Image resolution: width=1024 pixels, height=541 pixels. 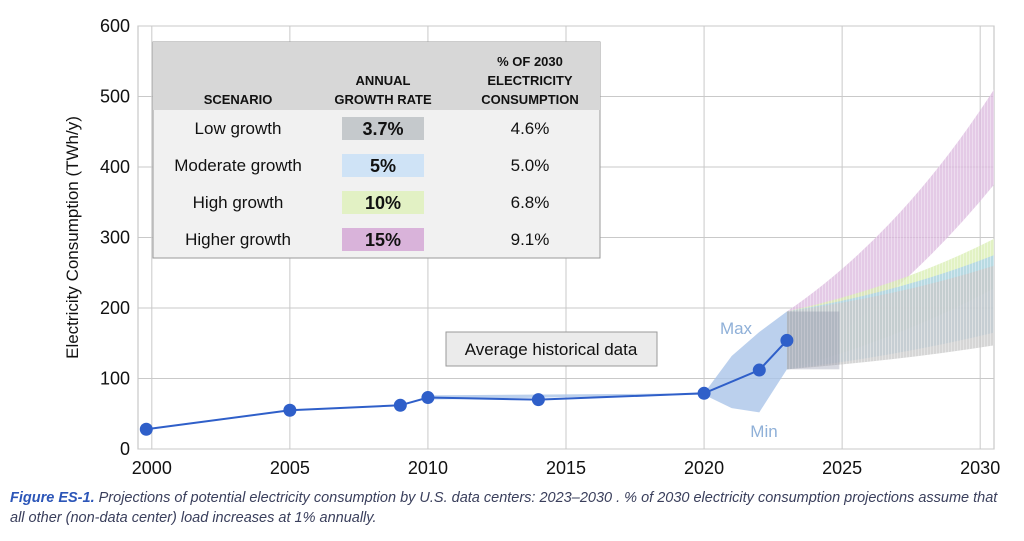 I want to click on table-growth-rate: 10%, so click(x=383, y=203).